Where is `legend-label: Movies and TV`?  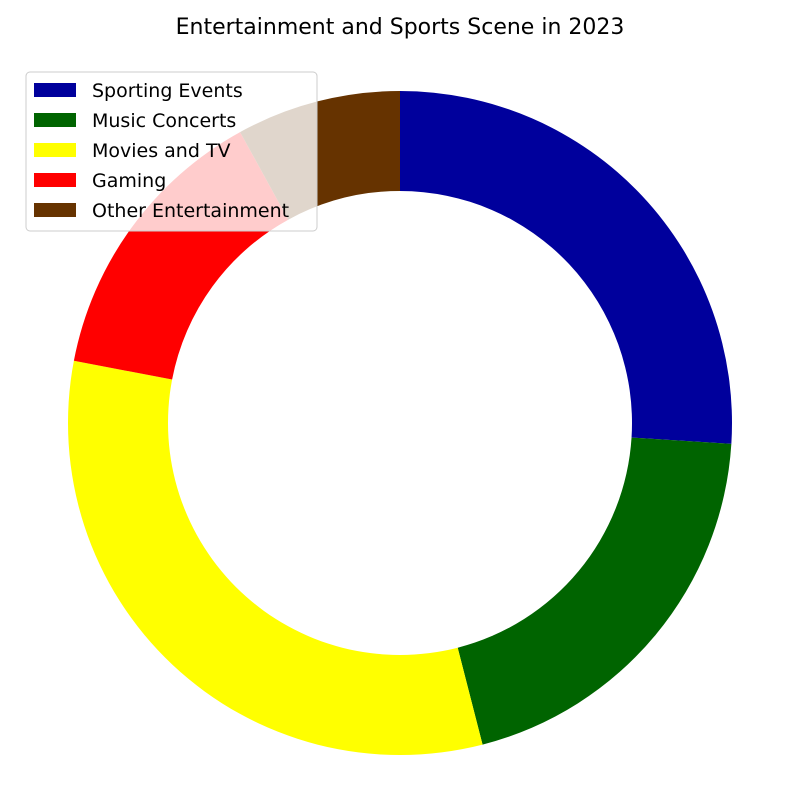 legend-label: Movies and TV is located at coordinates (161, 151).